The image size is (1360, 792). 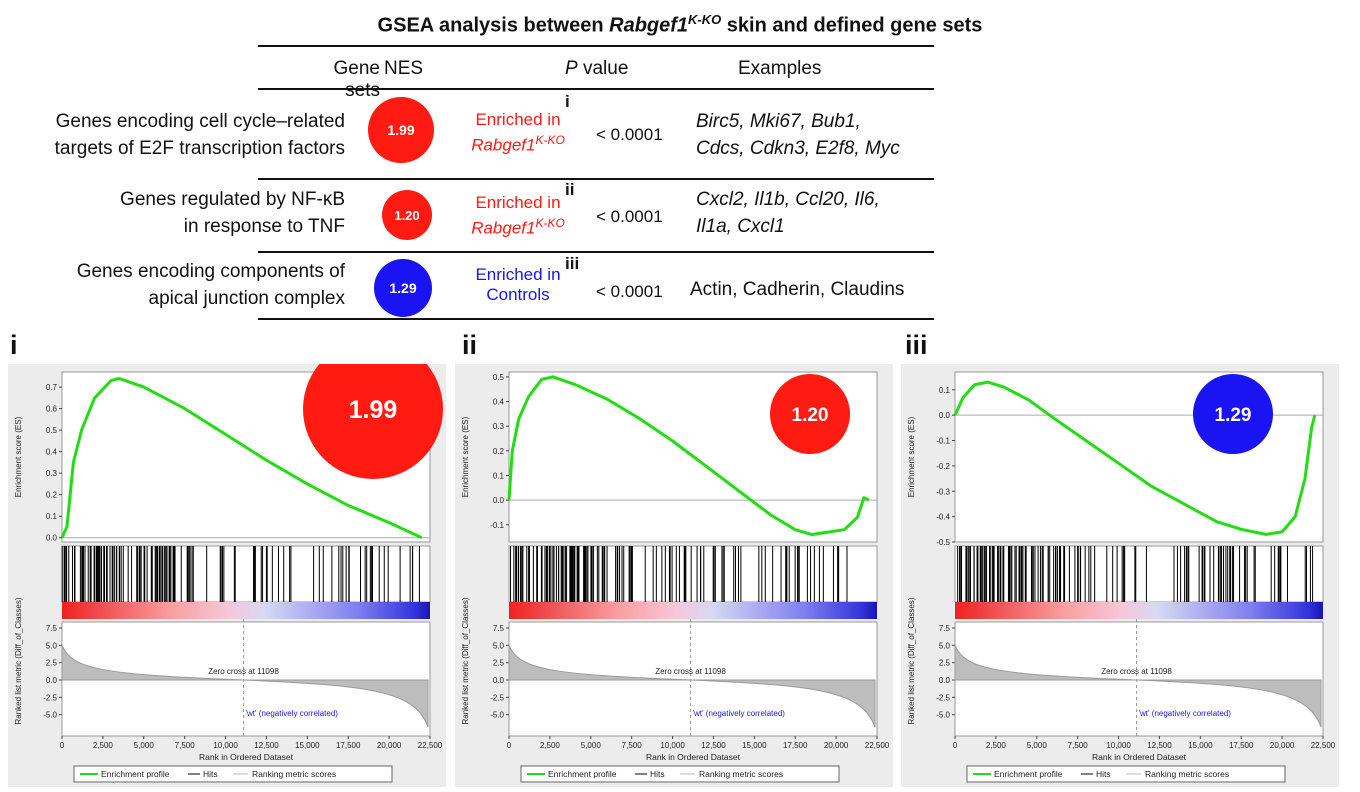 What do you see at coordinates (596, 46) in the screenshot?
I see `table-top-rule` at bounding box center [596, 46].